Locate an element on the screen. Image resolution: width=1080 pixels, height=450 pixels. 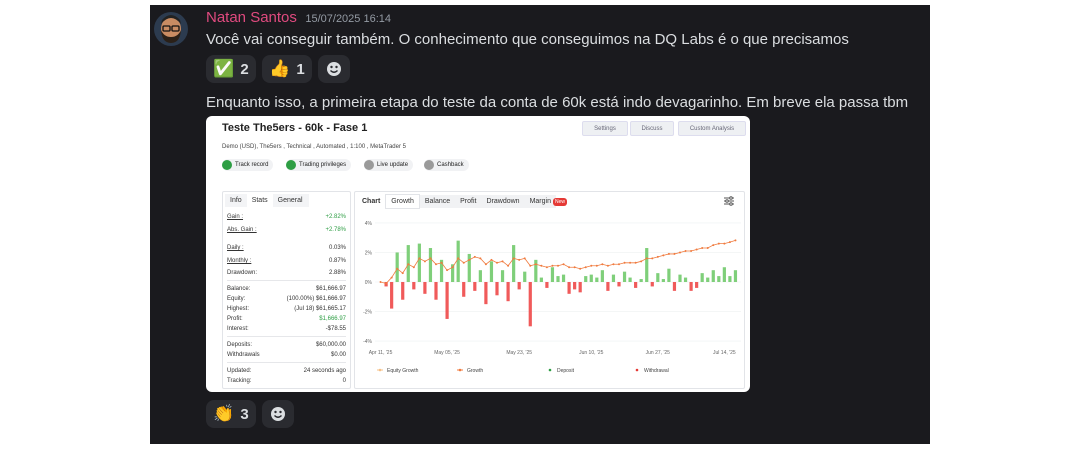
legend-label: Withdrawal is located at coordinates (656, 371).